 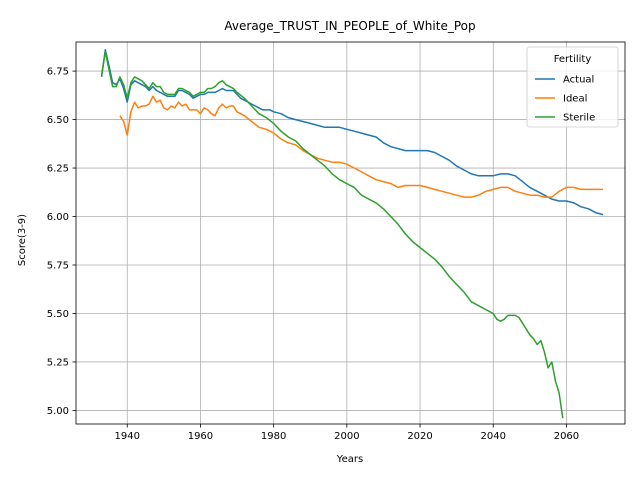 I want to click on y-tick-label: 6.25, so click(x=58, y=169).